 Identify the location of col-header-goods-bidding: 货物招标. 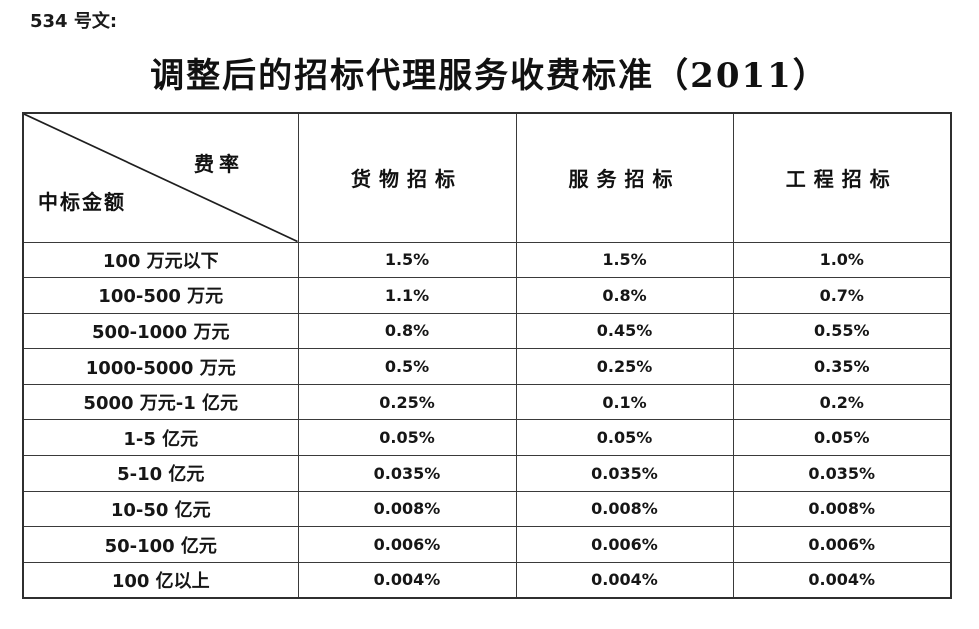
(407, 177).